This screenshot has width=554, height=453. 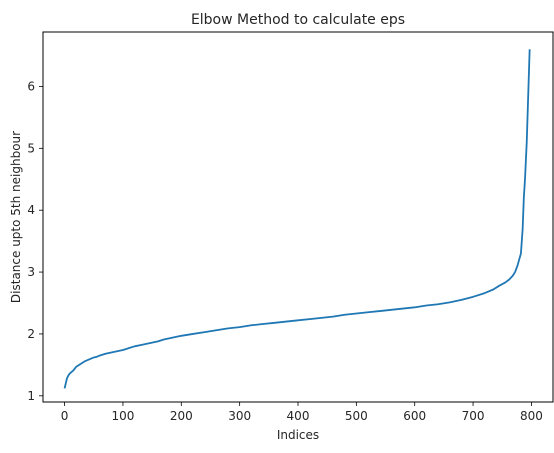 What do you see at coordinates (473, 416) in the screenshot?
I see `x-tick-label: 700` at bounding box center [473, 416].